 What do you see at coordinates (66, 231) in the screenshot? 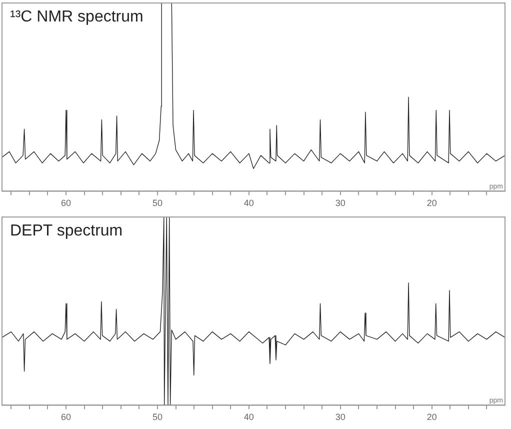
I see `chart-title: DEPT spectrum` at bounding box center [66, 231].